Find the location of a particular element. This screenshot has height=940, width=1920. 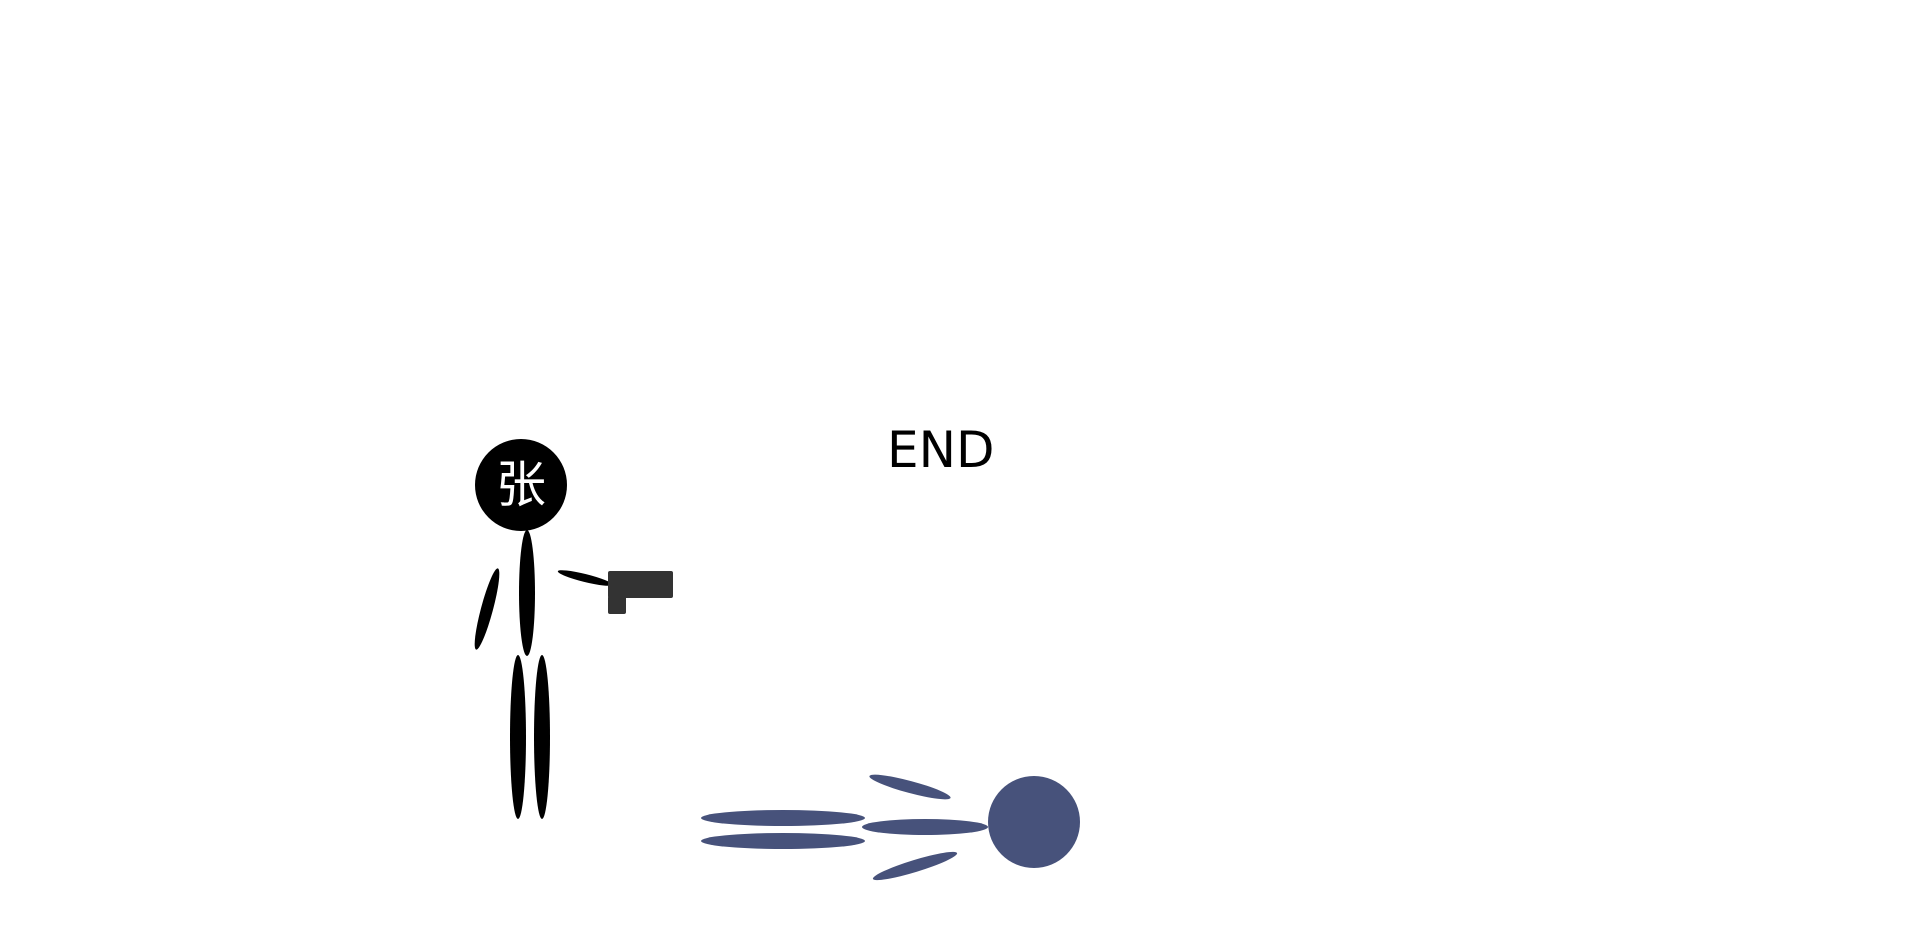

enemy-upper-arm is located at coordinates (910, 787).